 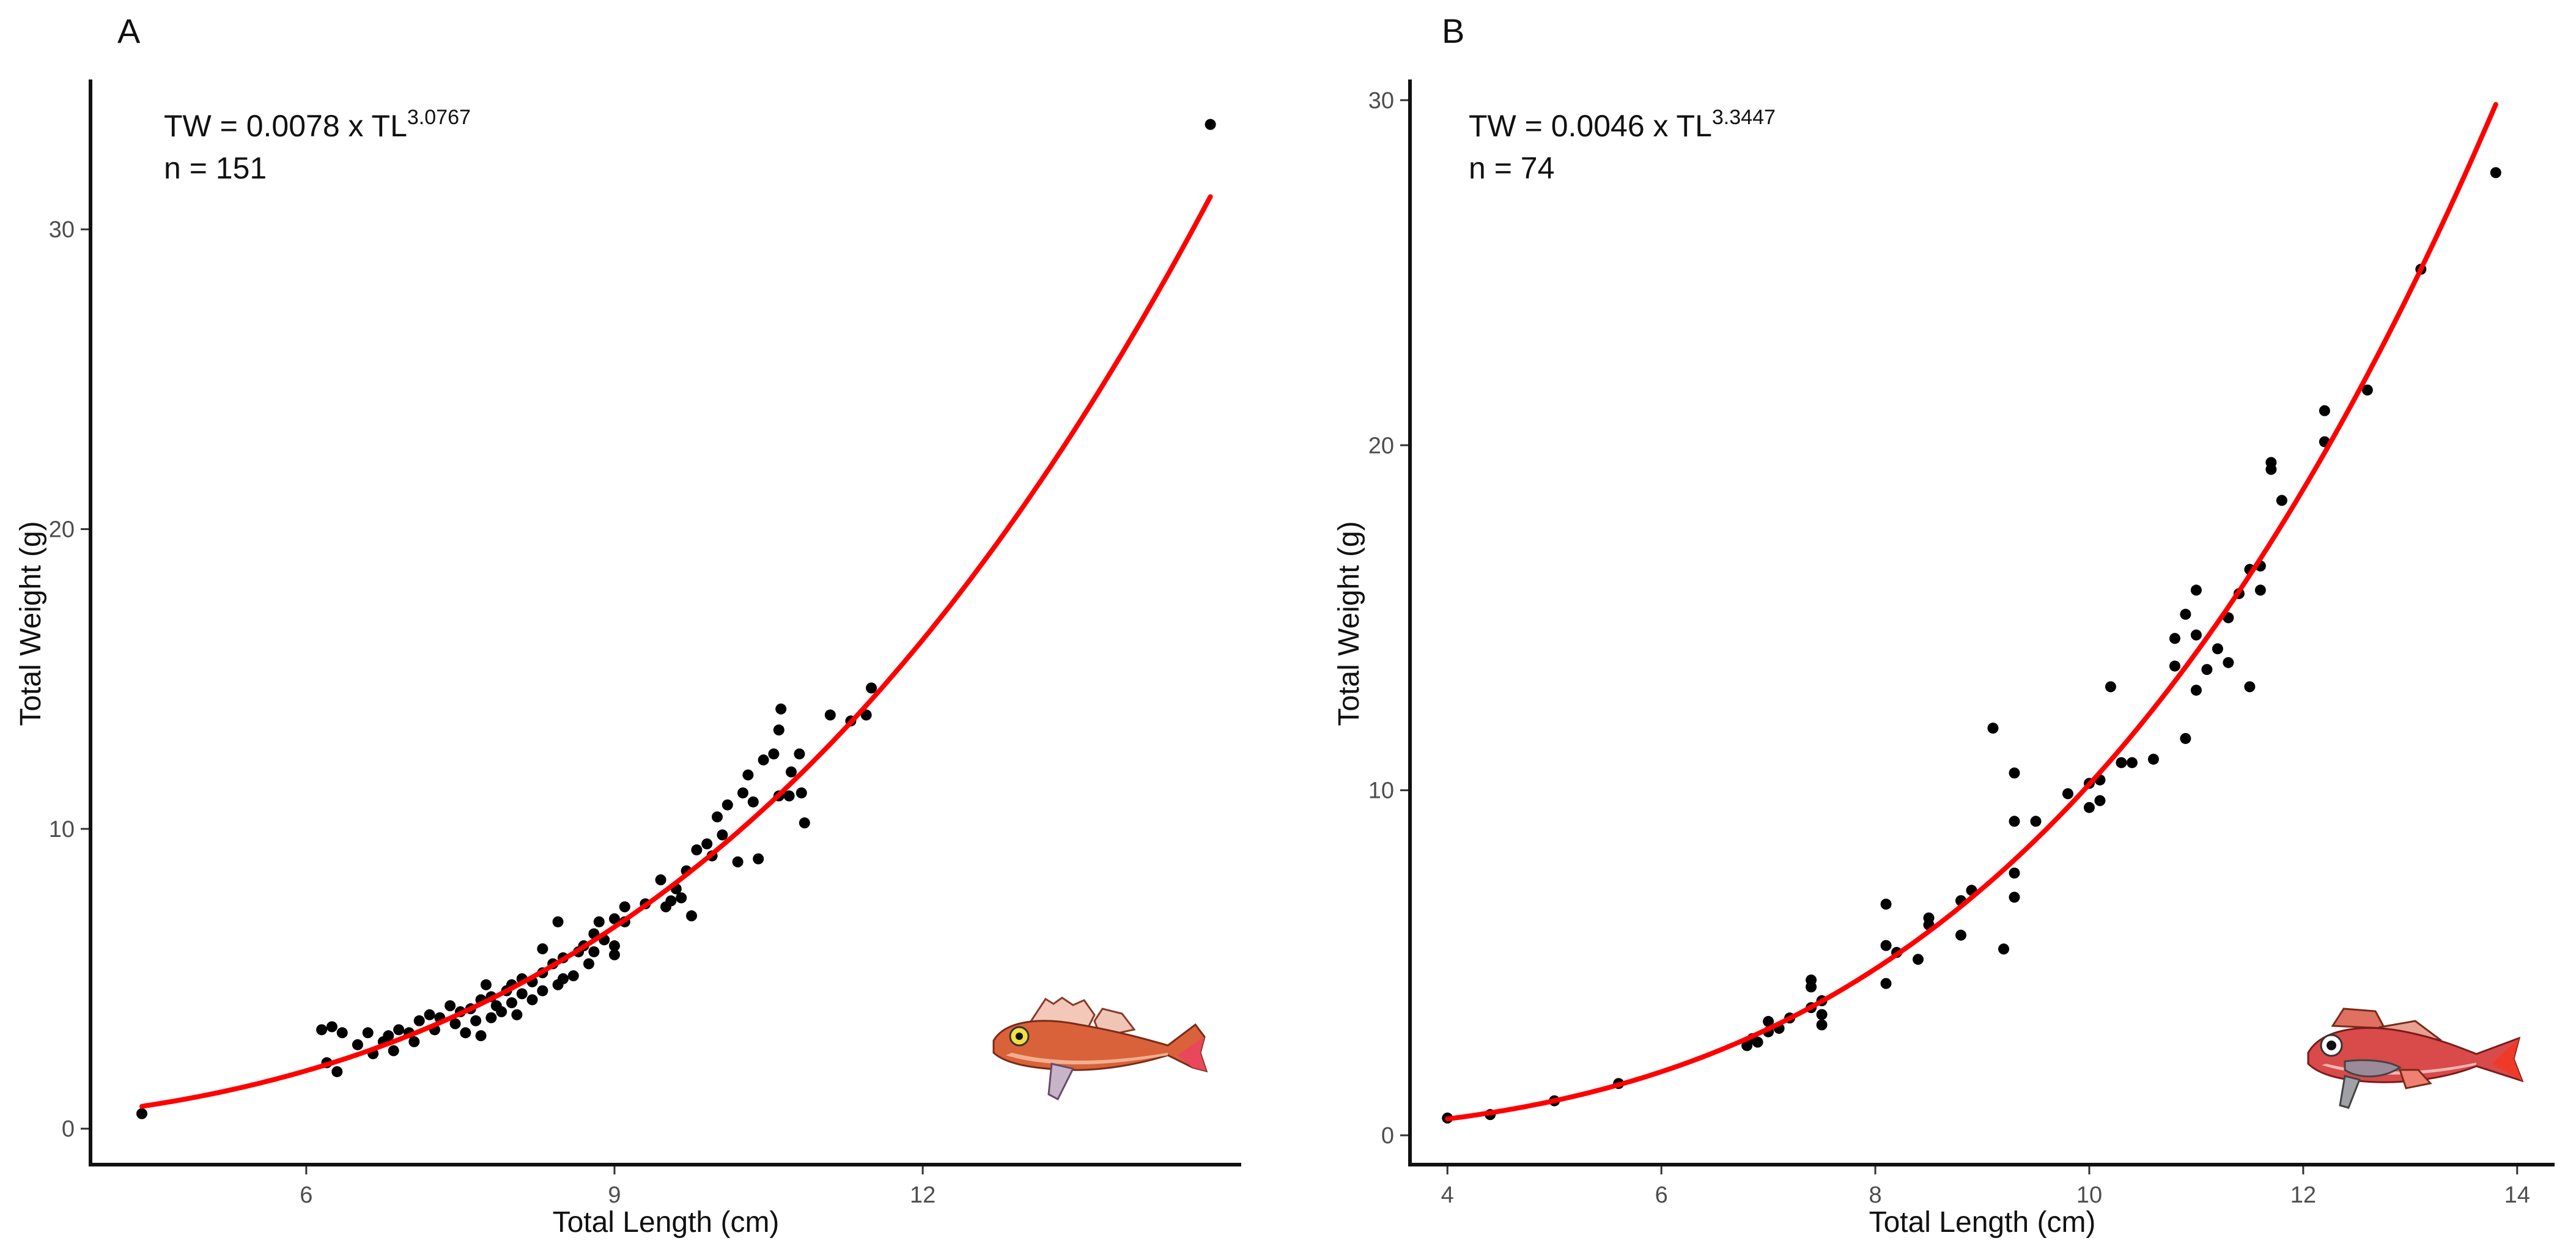 I want to click on panel-b-equation-exponent: 3.3447, so click(x=1744, y=117).